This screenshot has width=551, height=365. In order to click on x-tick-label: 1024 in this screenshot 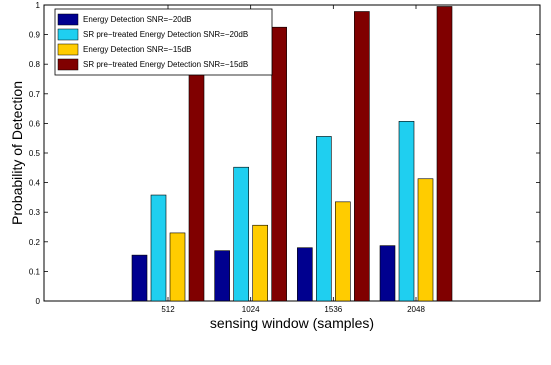, I will do `click(251, 309)`.